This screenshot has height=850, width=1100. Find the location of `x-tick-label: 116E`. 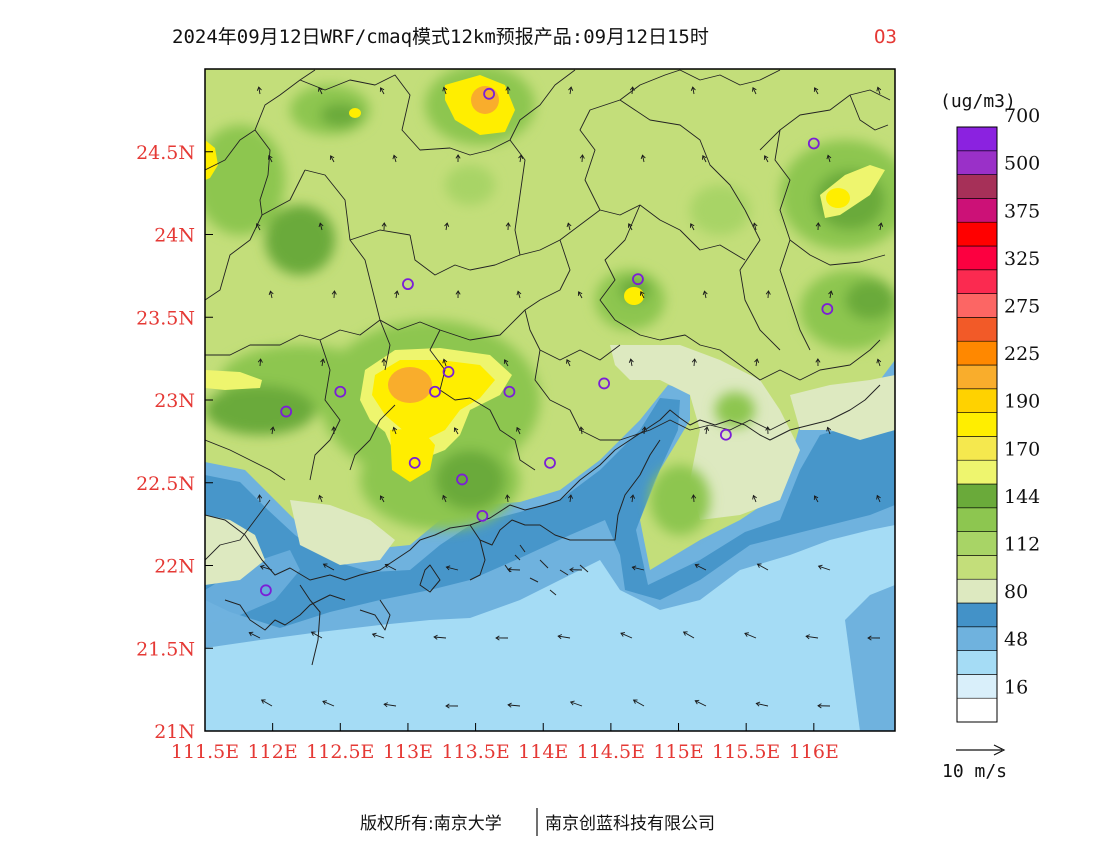

x-tick-label: 116E is located at coordinates (814, 752).